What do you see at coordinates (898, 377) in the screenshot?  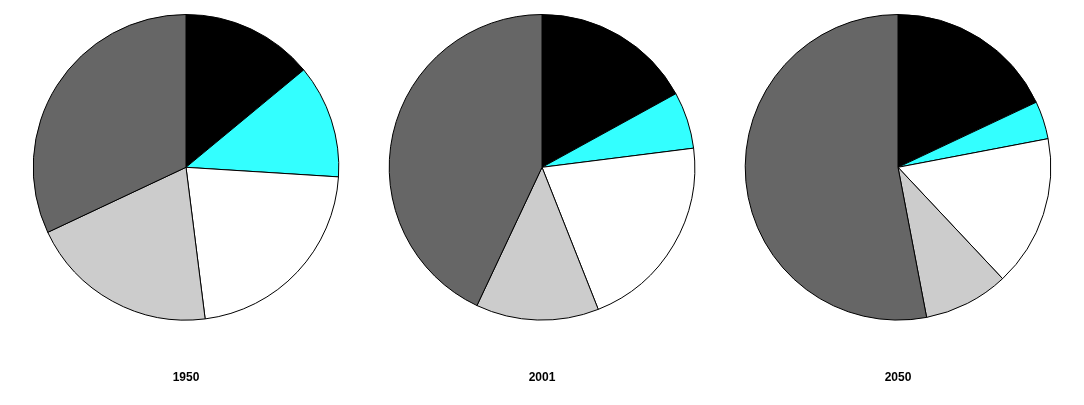 I see `text: 2050` at bounding box center [898, 377].